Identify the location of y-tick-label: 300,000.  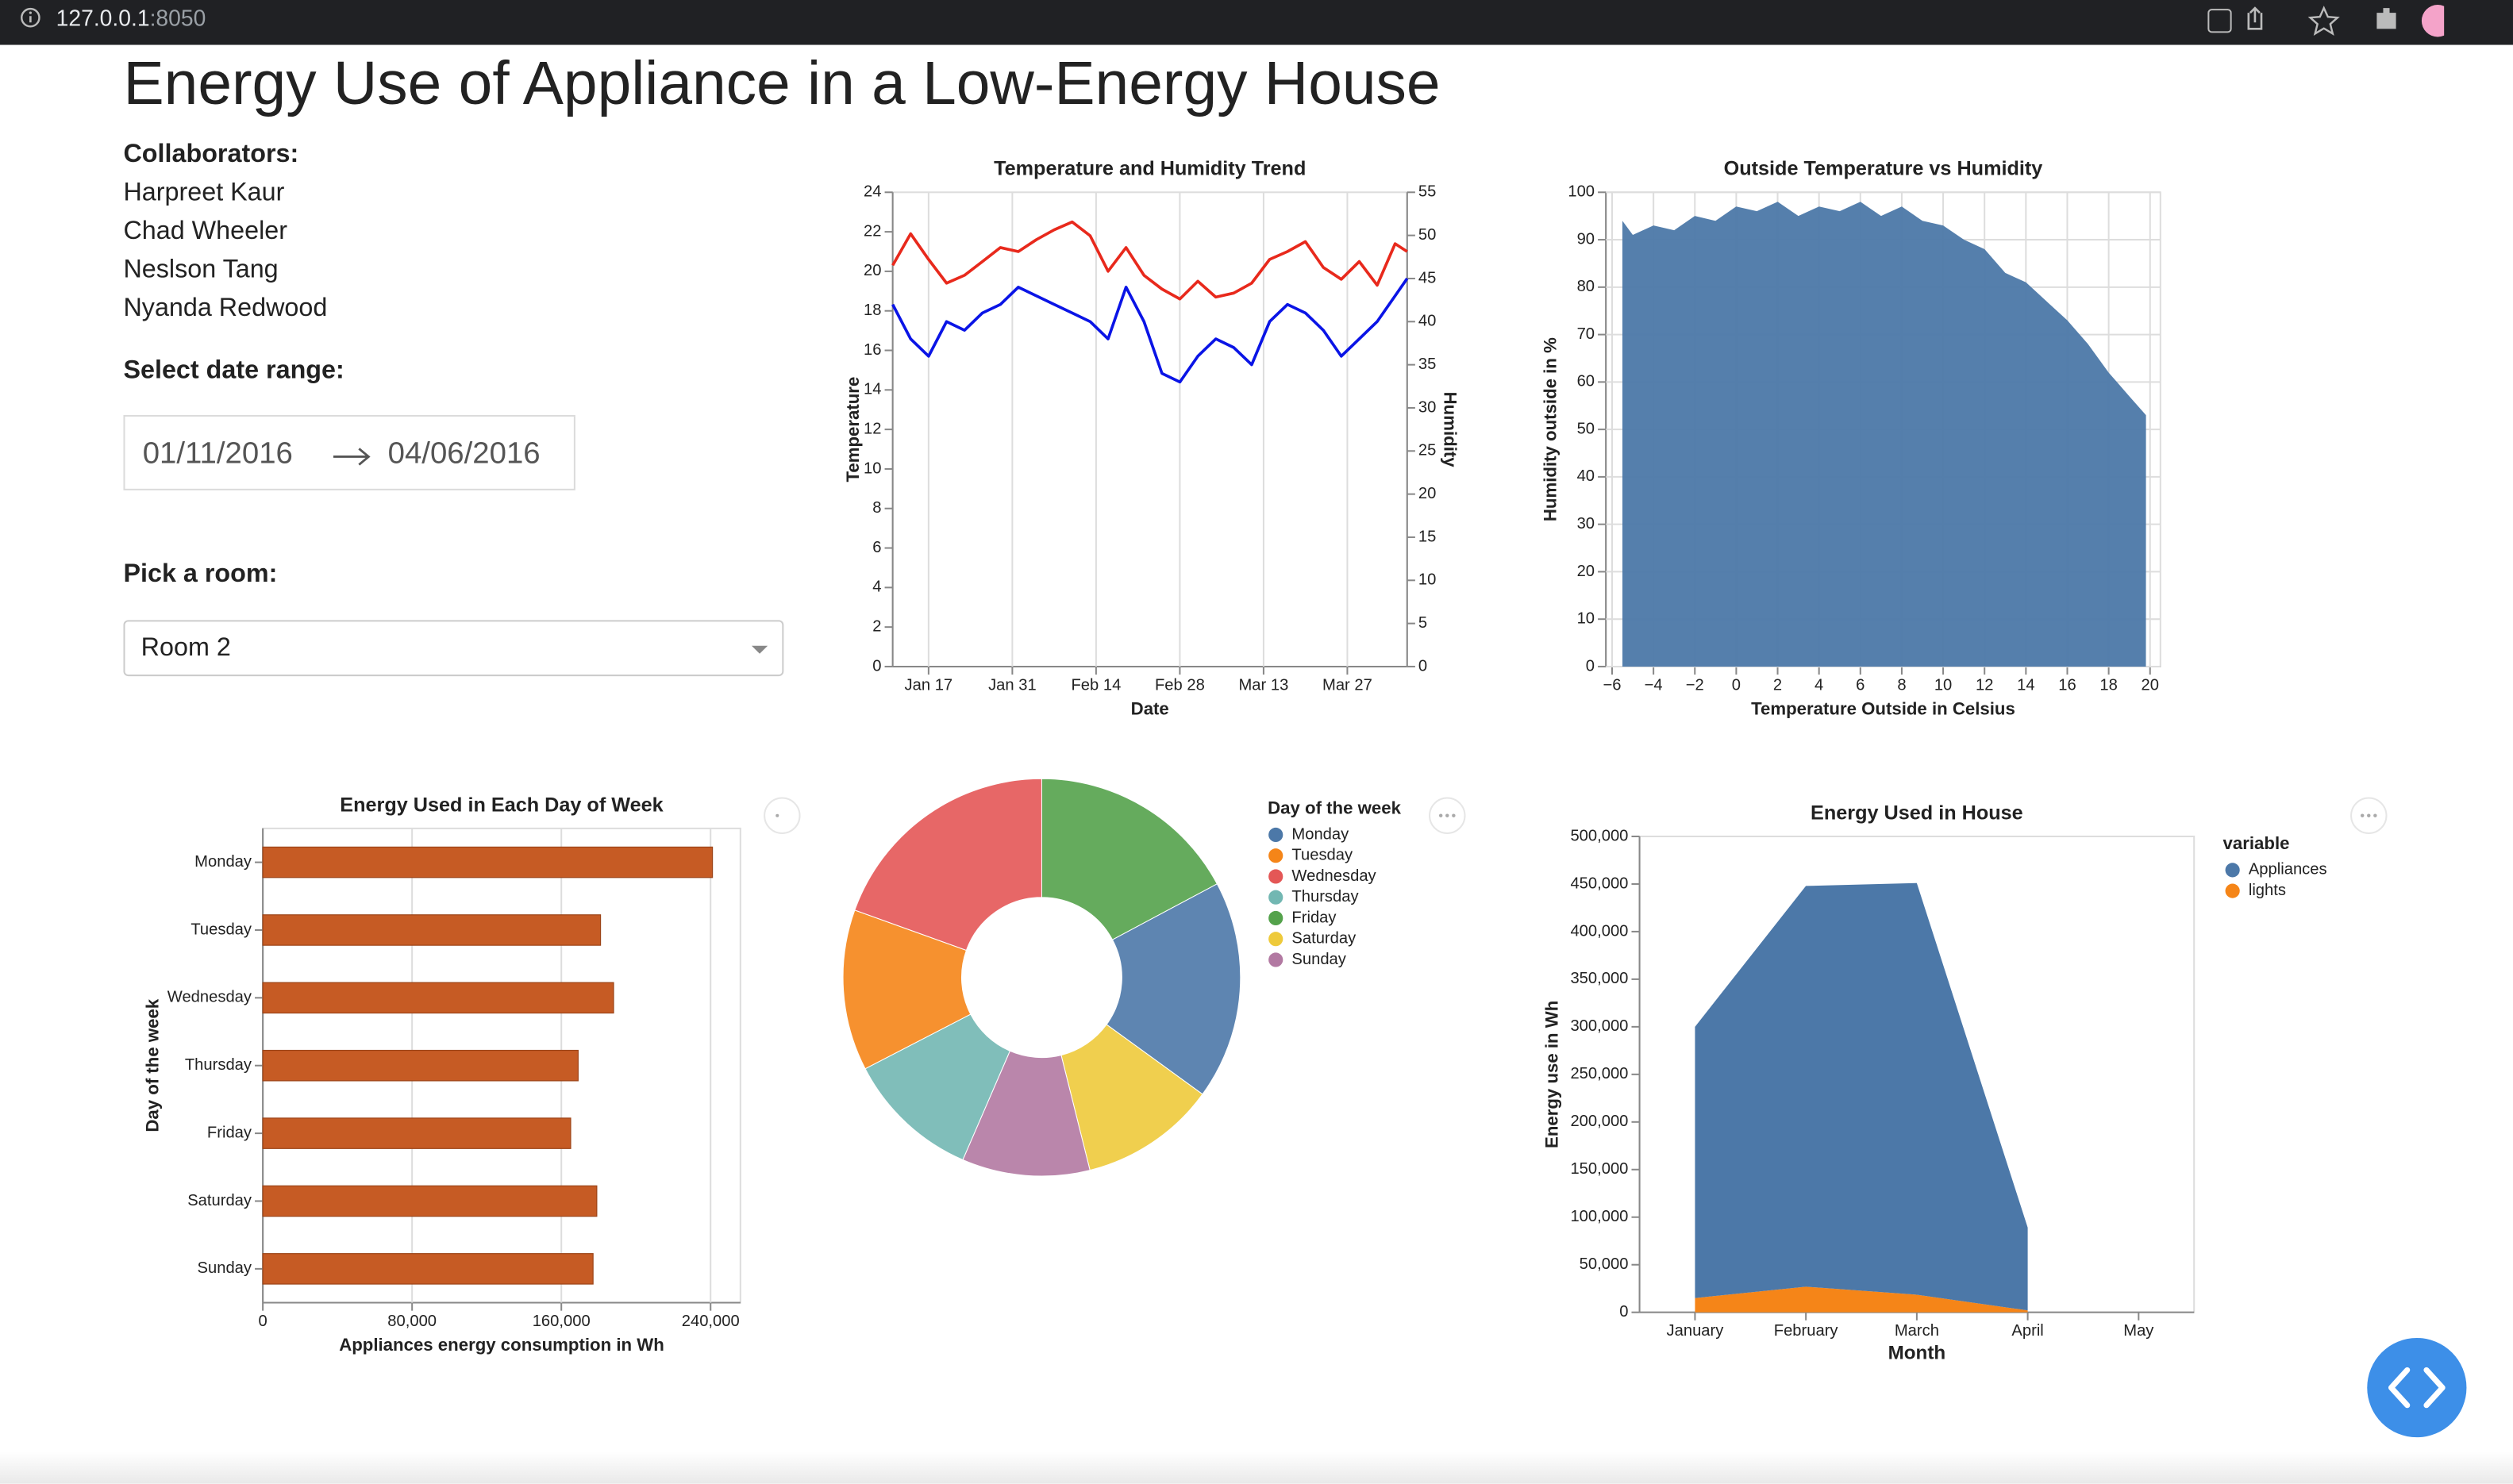
(1599, 1026).